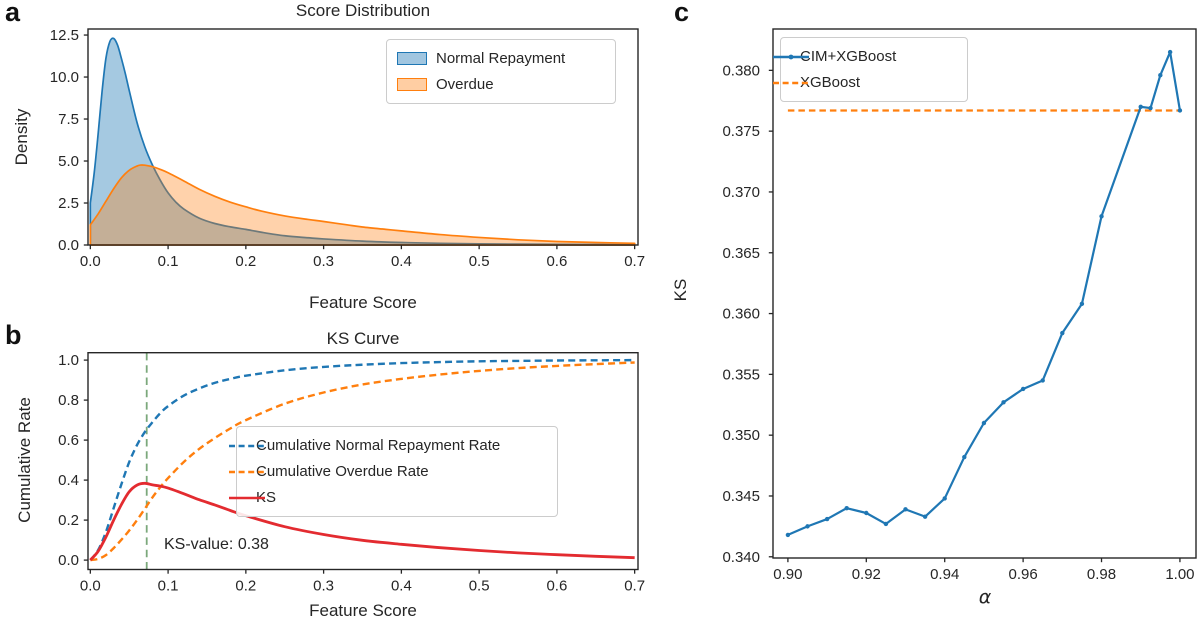 The image size is (1200, 628). I want to click on legend-item-xgboost: XGBoost, so click(865, 82).